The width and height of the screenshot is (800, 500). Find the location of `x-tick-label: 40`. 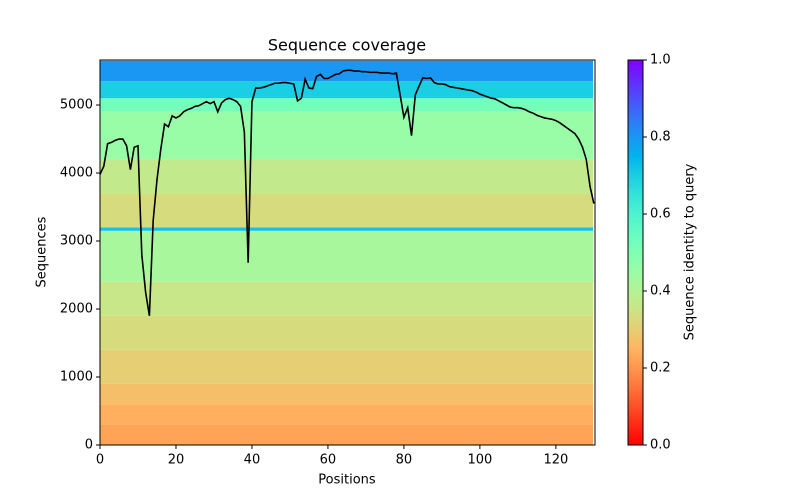

x-tick-label: 40 is located at coordinates (252, 460).